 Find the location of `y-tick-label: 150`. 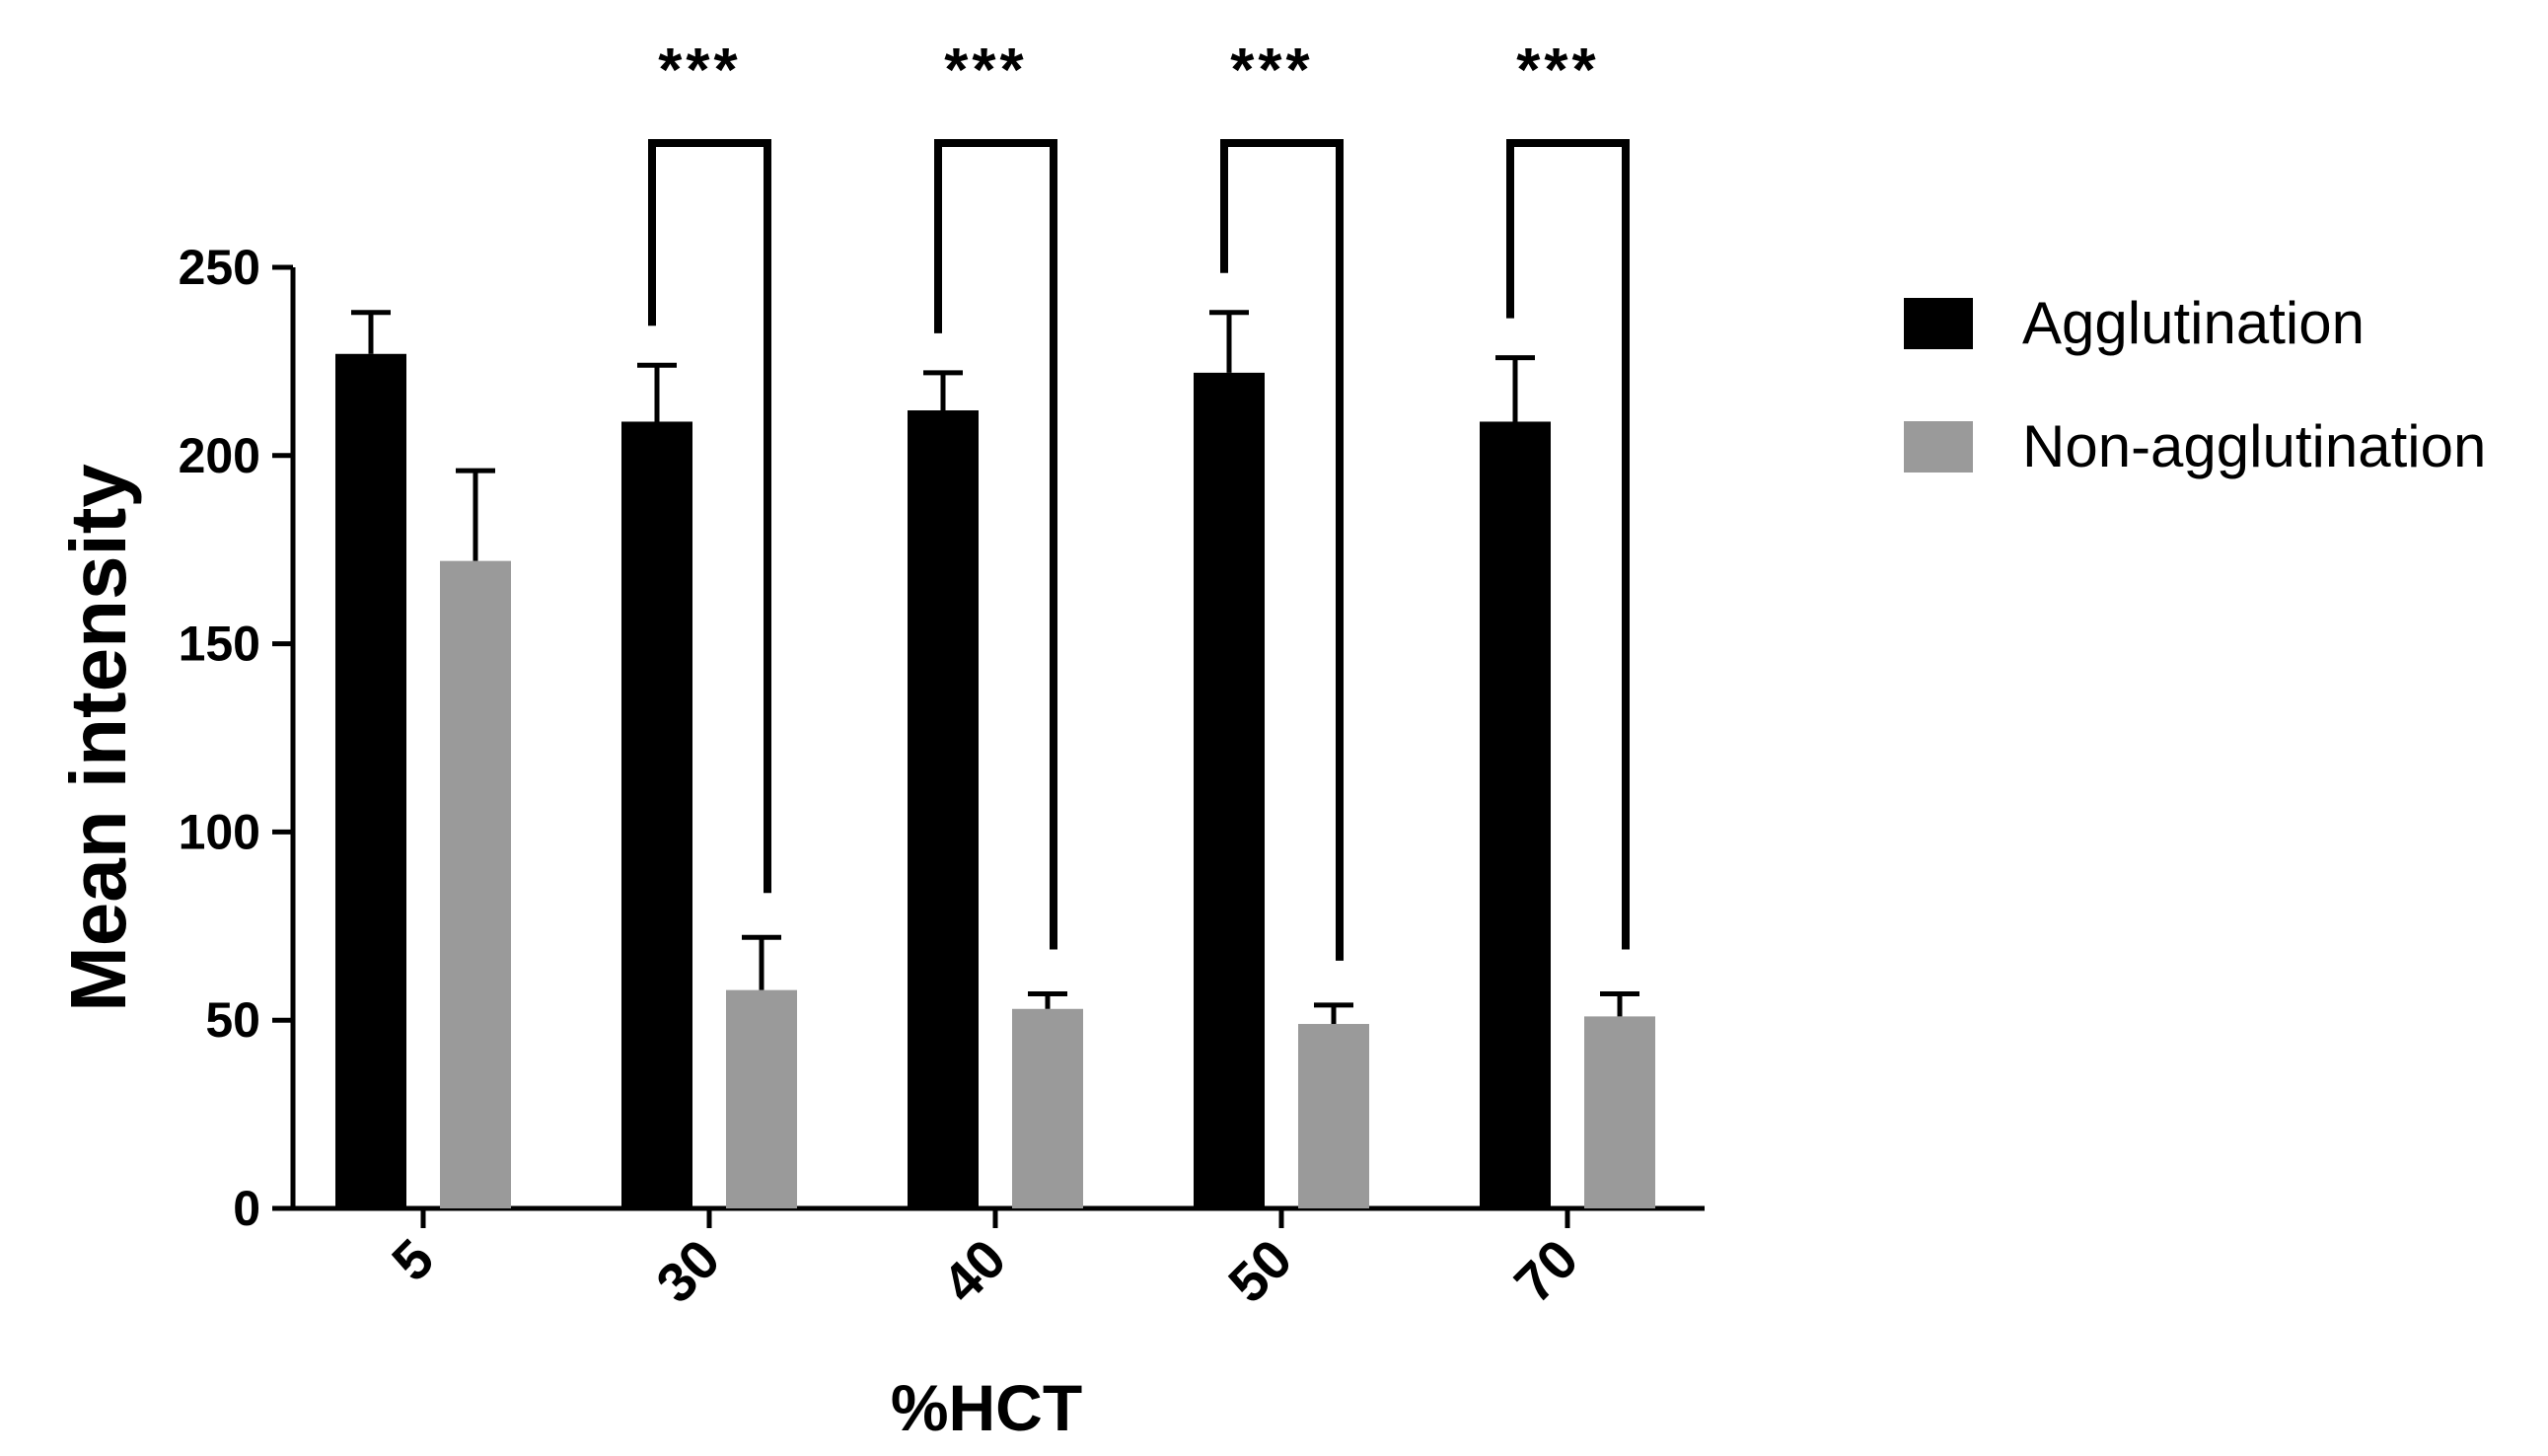

y-tick-label: 150 is located at coordinates (219, 644).